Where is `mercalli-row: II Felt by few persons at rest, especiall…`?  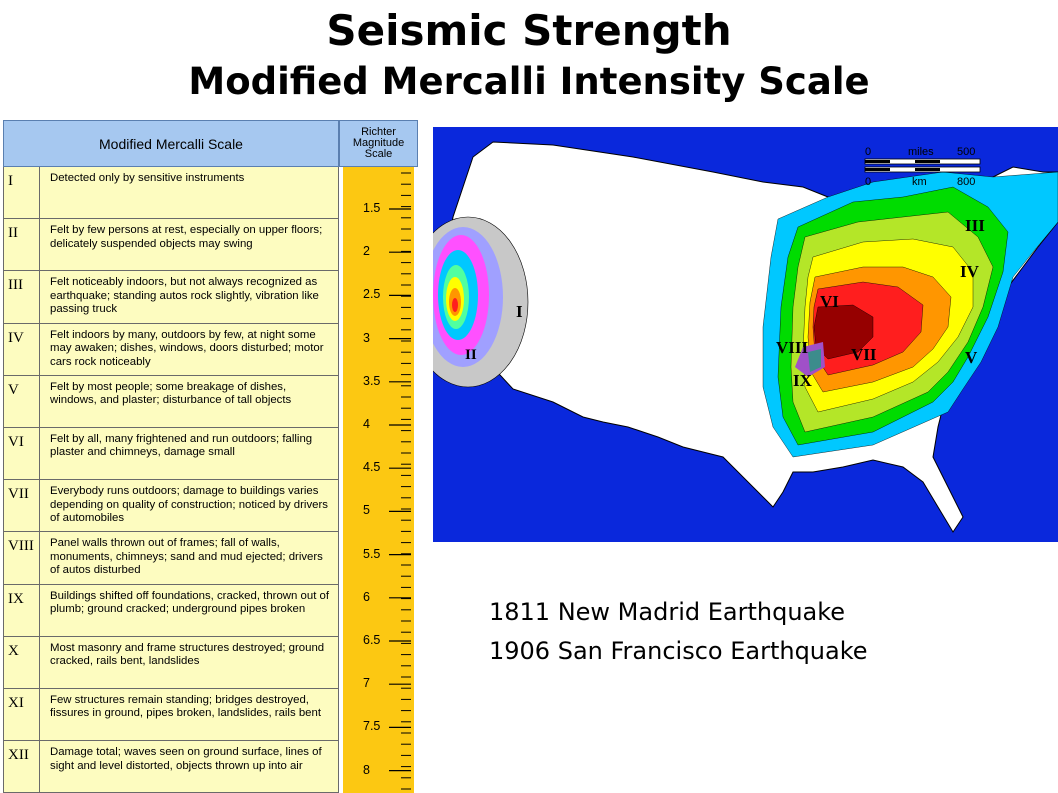
mercalli-row: II Felt by few persons at rest, especiall… is located at coordinates (171, 245).